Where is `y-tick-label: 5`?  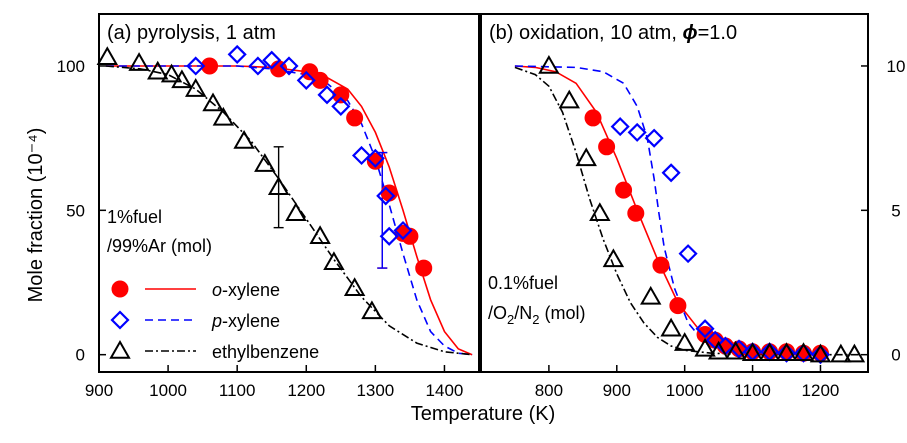 y-tick-label: 5 is located at coordinates (895, 210).